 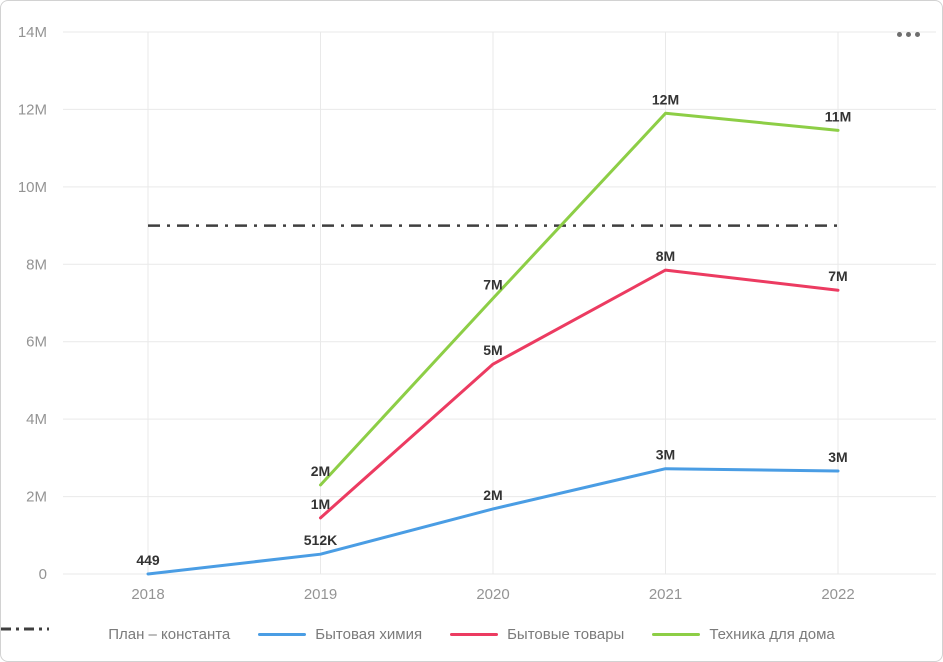 What do you see at coordinates (665, 594) in the screenshot?
I see `x-axis-tick-label: 2021` at bounding box center [665, 594].